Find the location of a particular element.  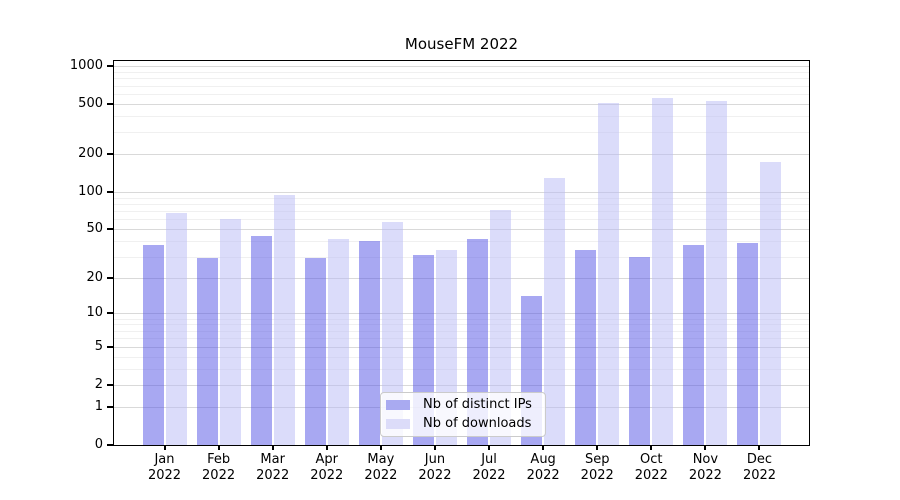

y-tick-label: 2 is located at coordinates (98, 384).